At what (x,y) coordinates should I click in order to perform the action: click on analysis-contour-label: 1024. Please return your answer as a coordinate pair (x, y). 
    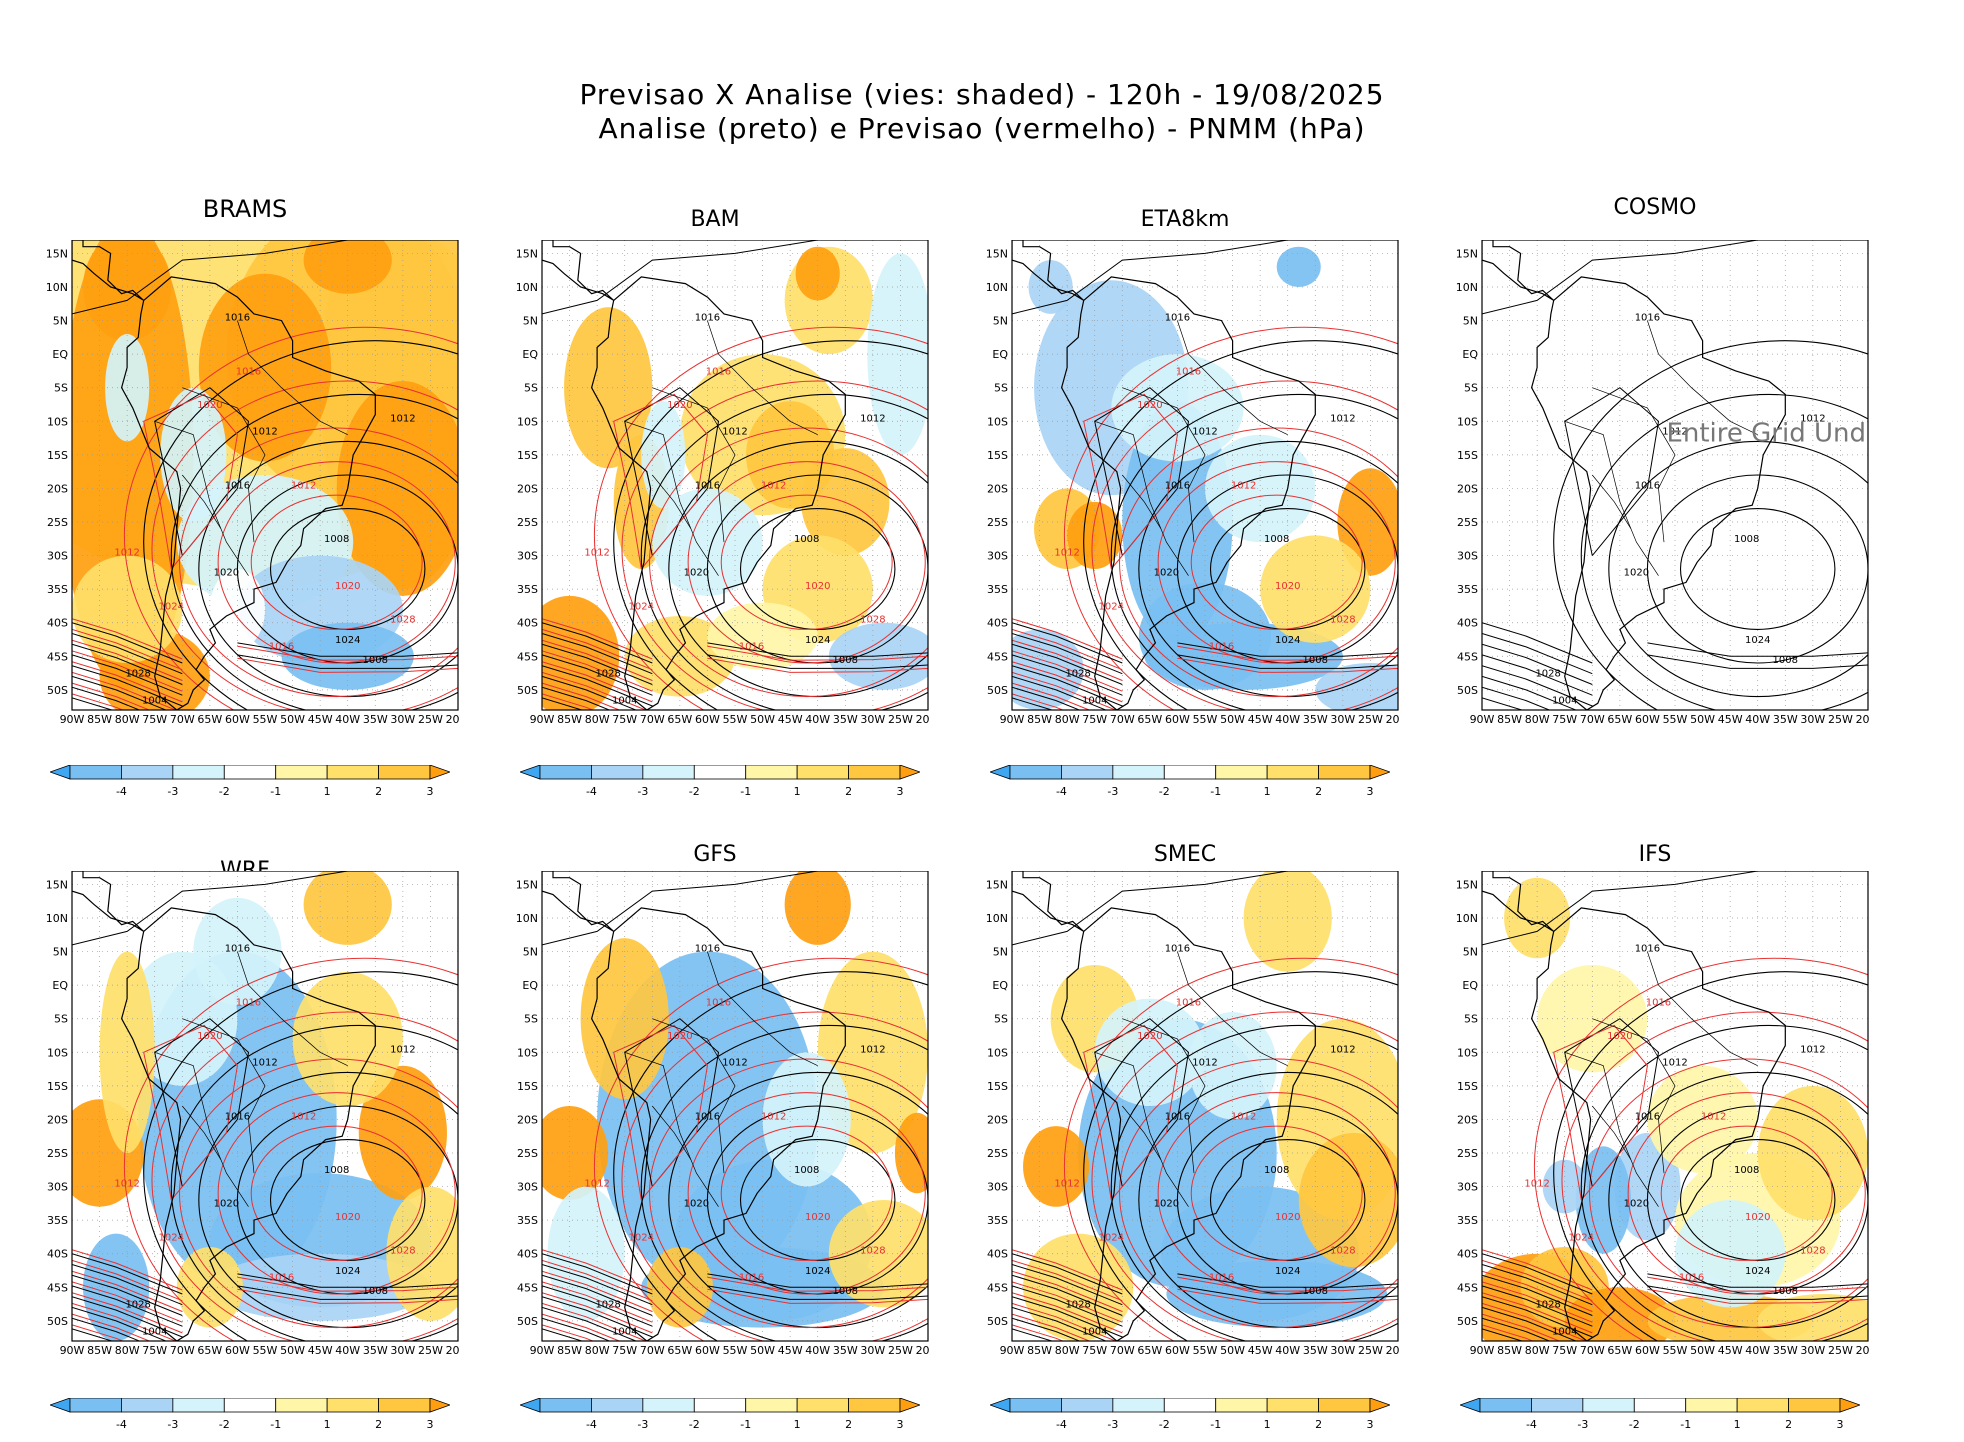
    Looking at the image, I should click on (1287, 640).